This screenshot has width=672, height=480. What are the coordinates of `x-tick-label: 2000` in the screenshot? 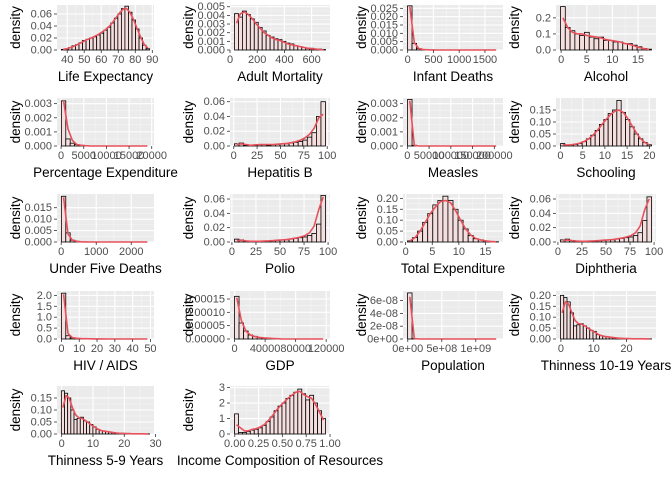 It's located at (131, 252).